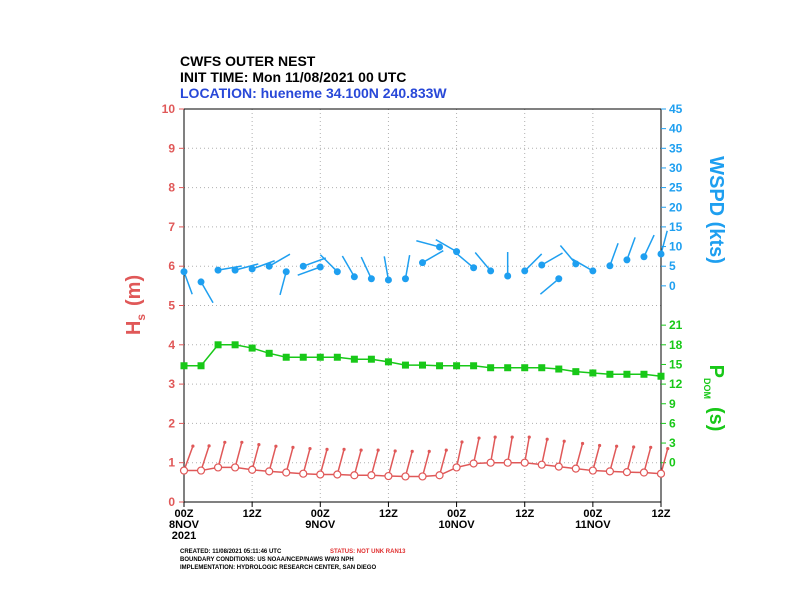 Image resolution: width=792 pixels, height=612 pixels. What do you see at coordinates (593, 525) in the screenshot?
I see `x-date-label: 11NOV` at bounding box center [593, 525].